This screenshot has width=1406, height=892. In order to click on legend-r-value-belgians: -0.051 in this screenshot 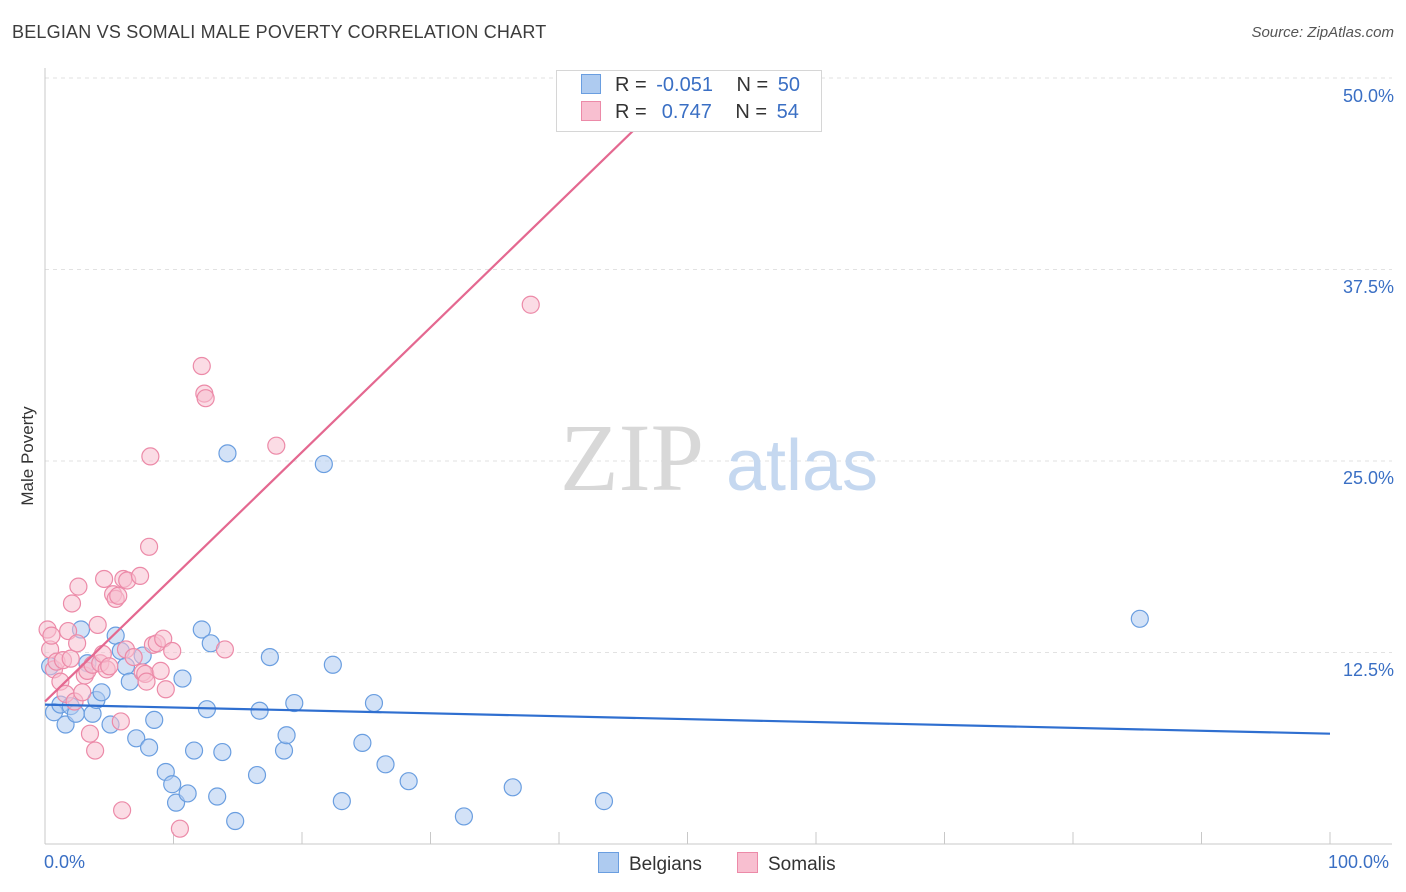, I will do `click(684, 85)`.